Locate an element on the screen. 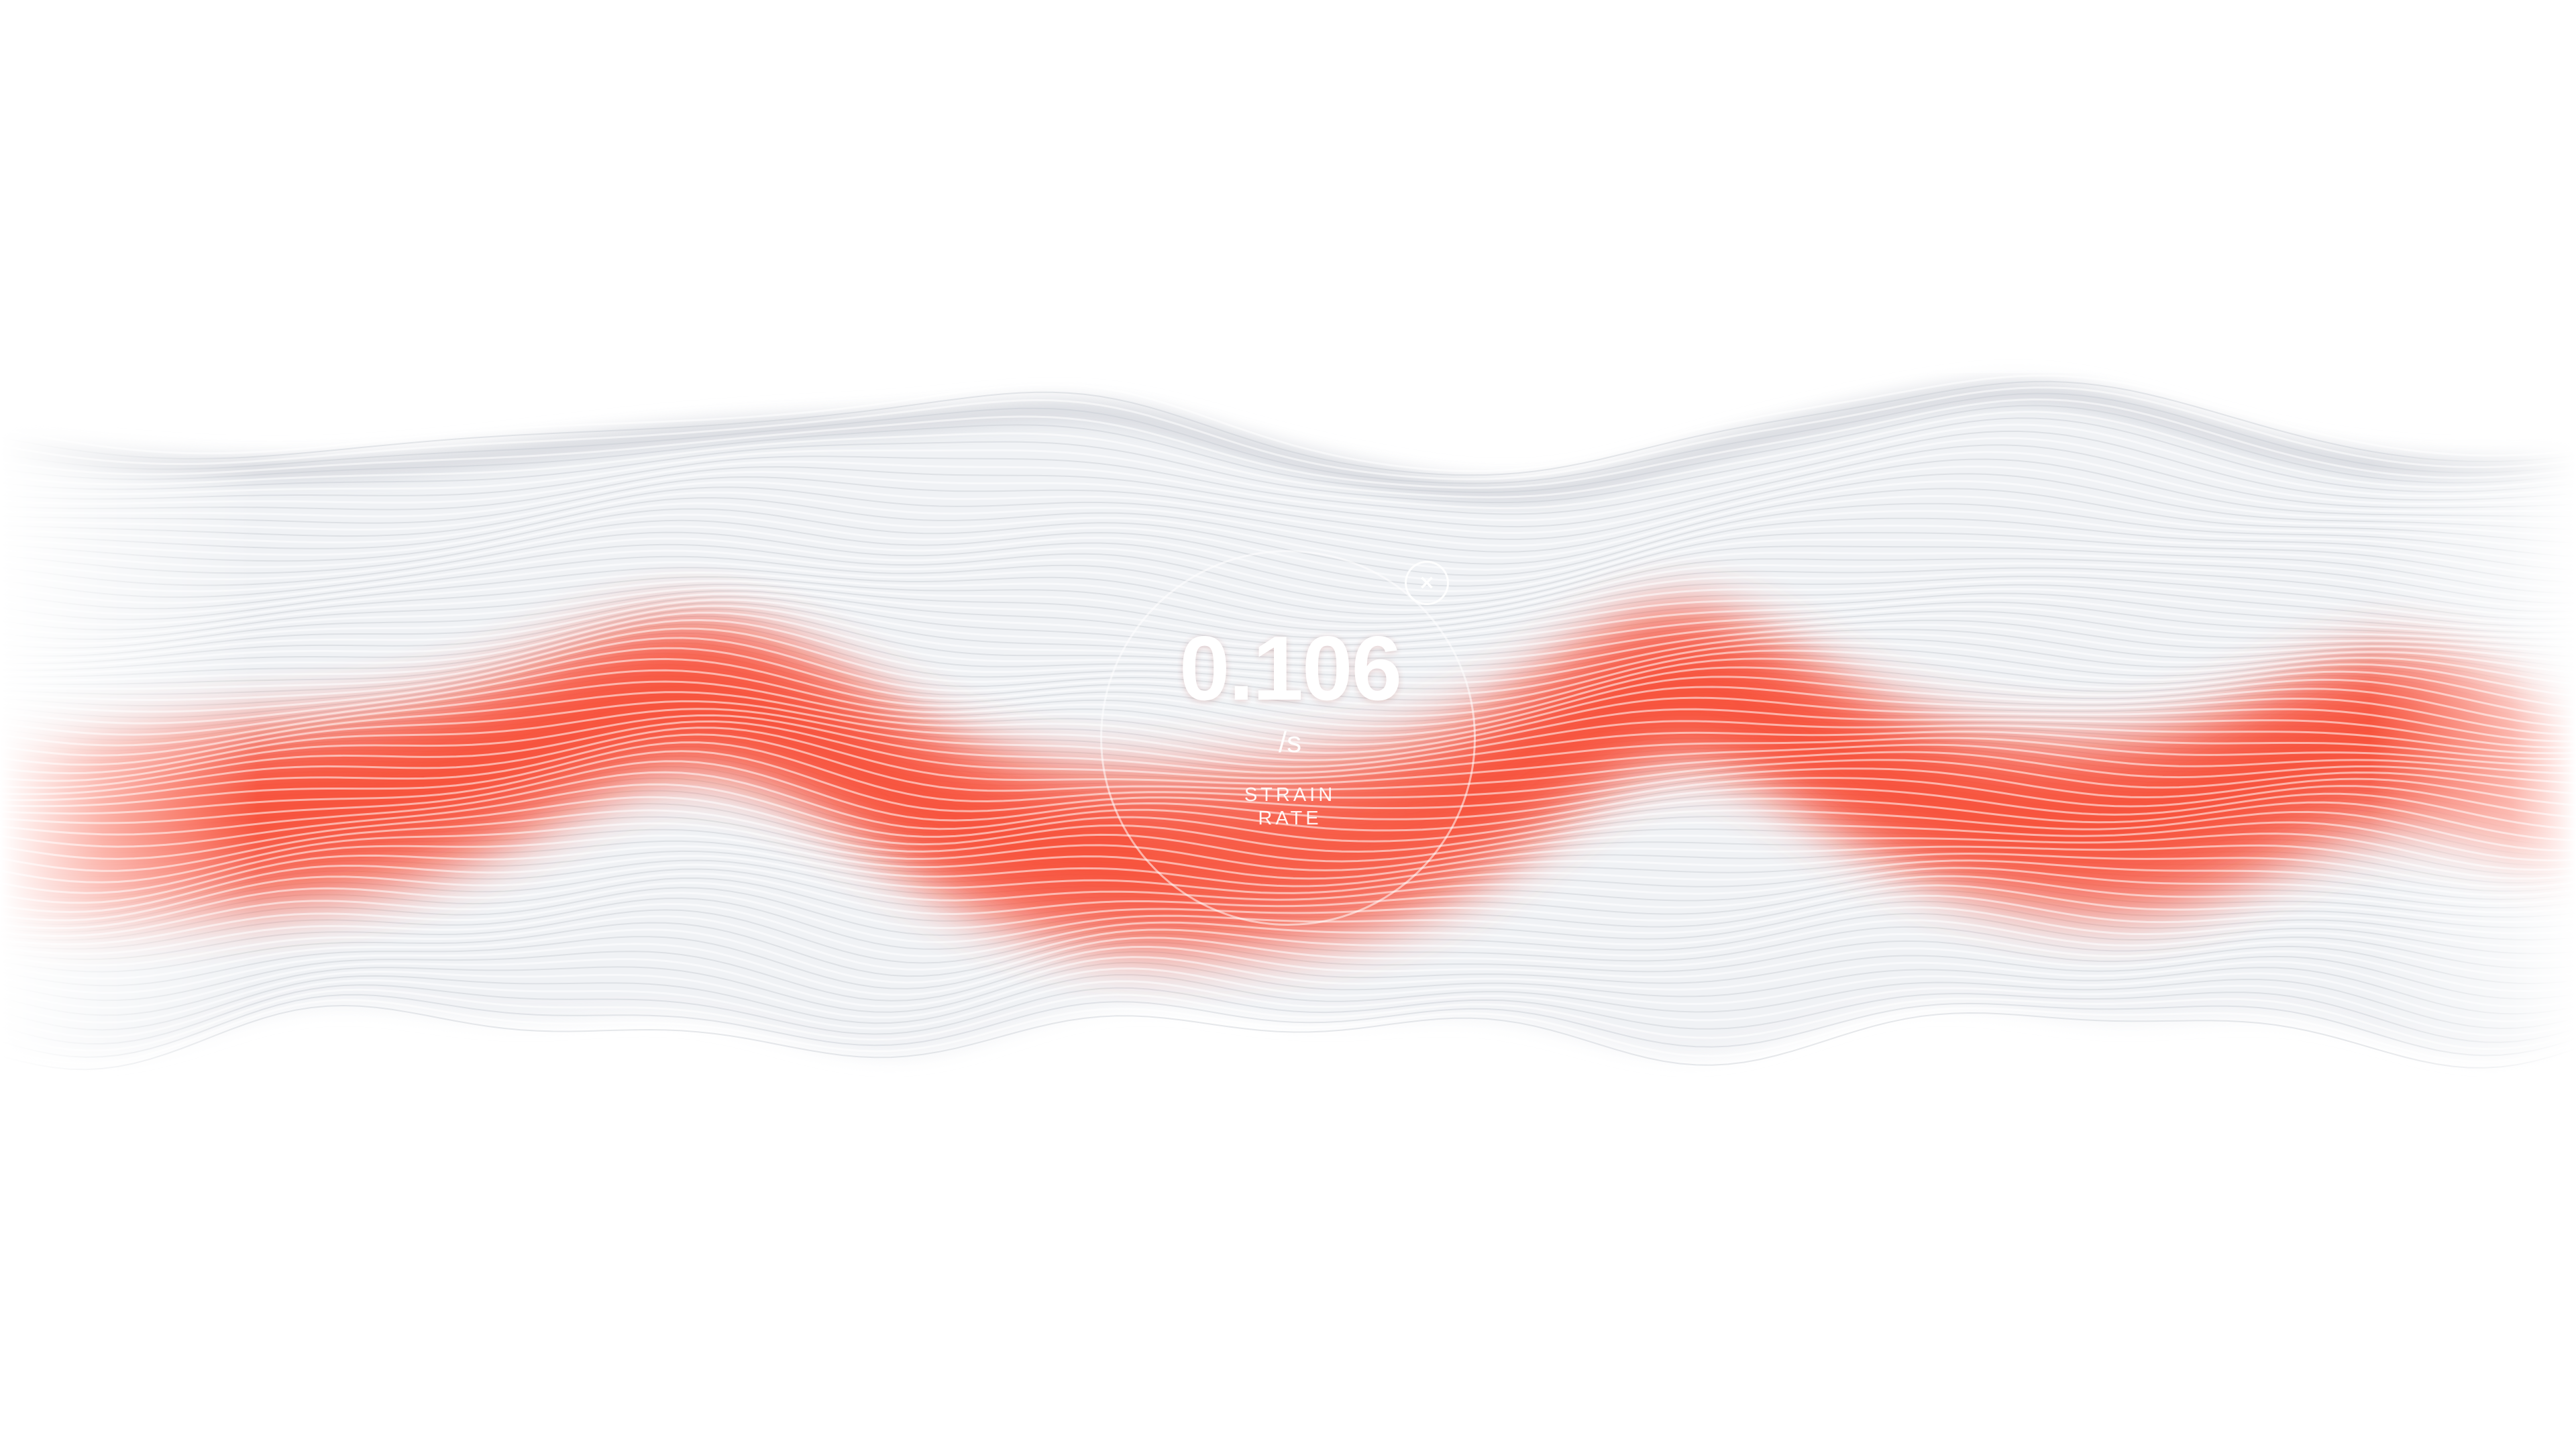 Image resolution: width=2576 pixels, height=1449 pixels. strain-rate-unit: /s is located at coordinates (1290, 742).